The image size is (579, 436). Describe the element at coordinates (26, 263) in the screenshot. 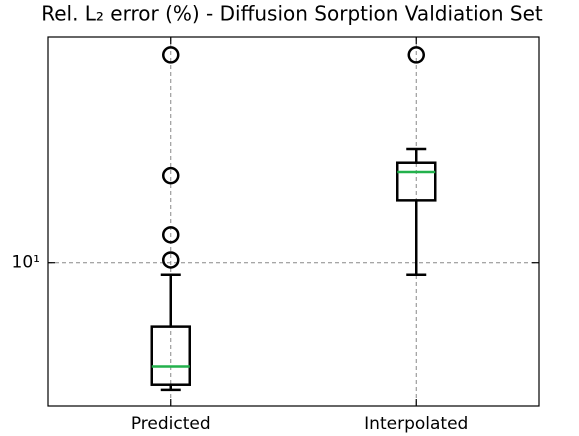

I see `y-tick-label: 10¹` at that location.